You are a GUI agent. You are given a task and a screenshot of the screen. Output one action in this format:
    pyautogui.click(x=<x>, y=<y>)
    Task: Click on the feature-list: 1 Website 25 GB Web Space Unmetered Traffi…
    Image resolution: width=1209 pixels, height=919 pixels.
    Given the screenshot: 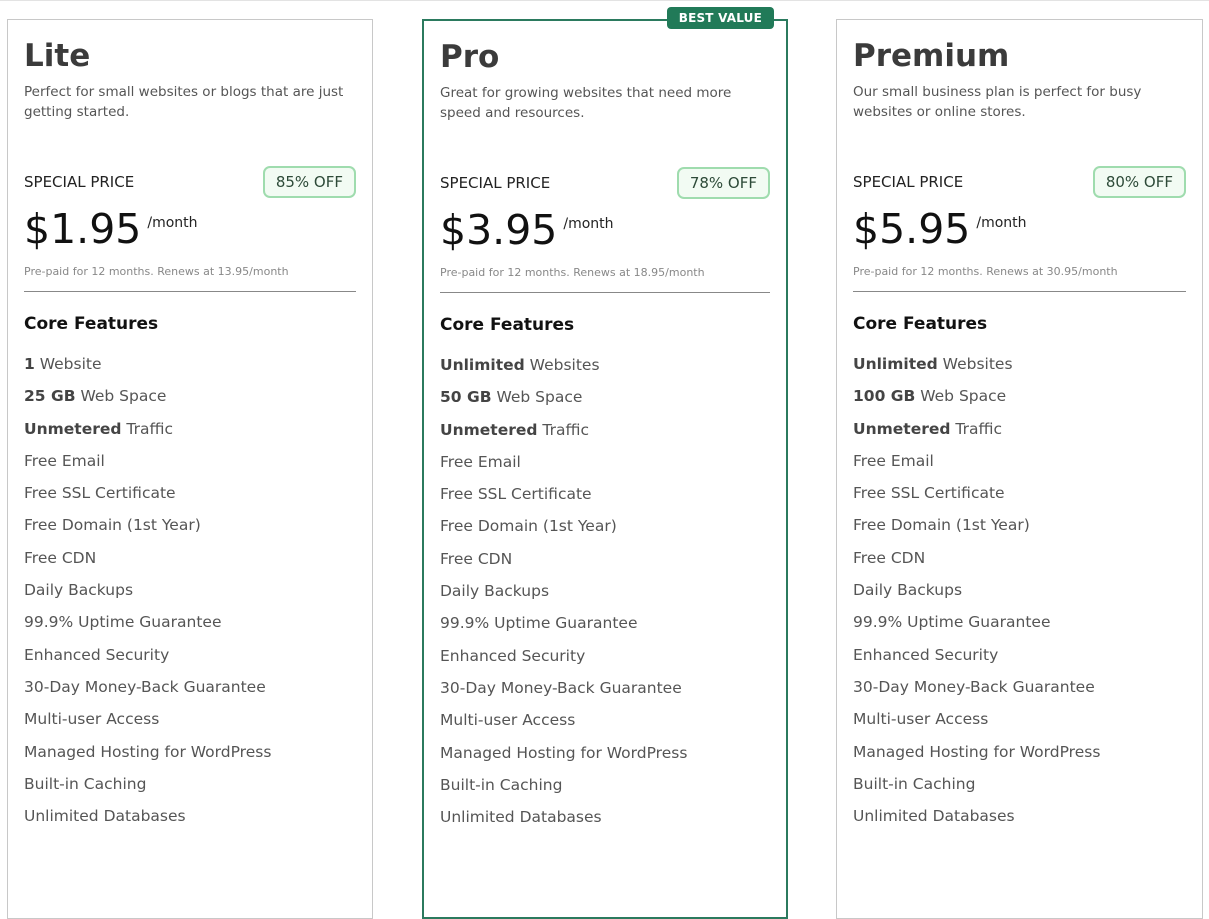 What is the action you would take?
    pyautogui.click(x=190, y=596)
    